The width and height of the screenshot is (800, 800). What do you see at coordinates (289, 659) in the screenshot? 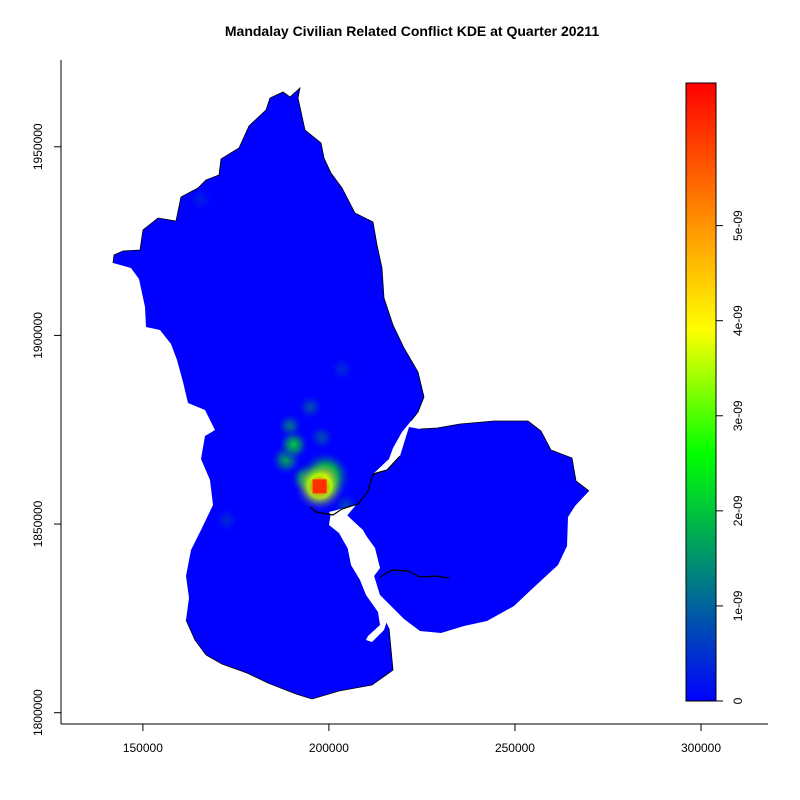
I see `region-boundary-south` at bounding box center [289, 659].